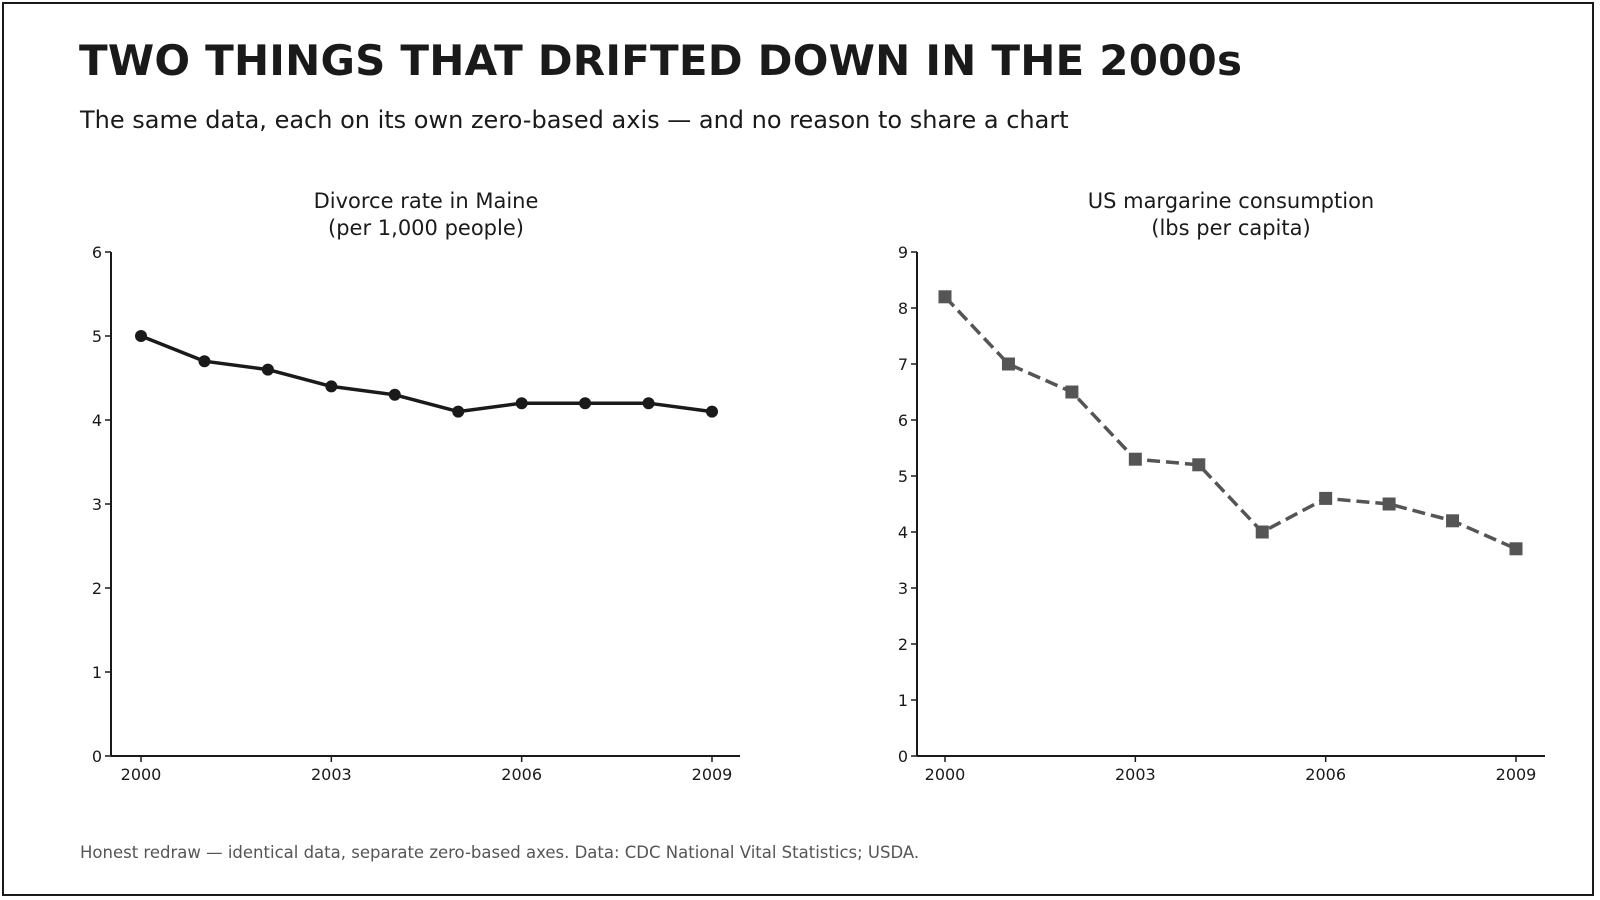  Describe the element at coordinates (97, 420) in the screenshot. I see `divorce-y-tick-label: 4` at that location.